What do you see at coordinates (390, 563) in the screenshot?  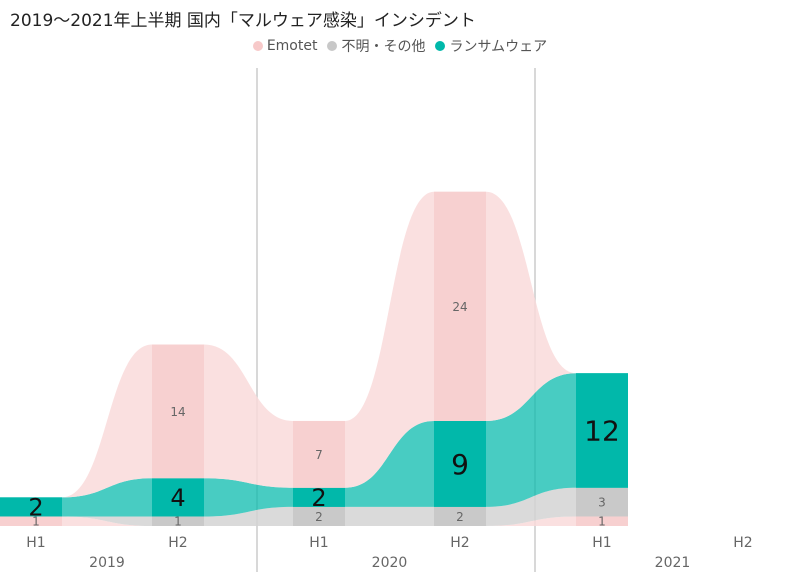 I see `x-year-label: 2020` at bounding box center [390, 563].